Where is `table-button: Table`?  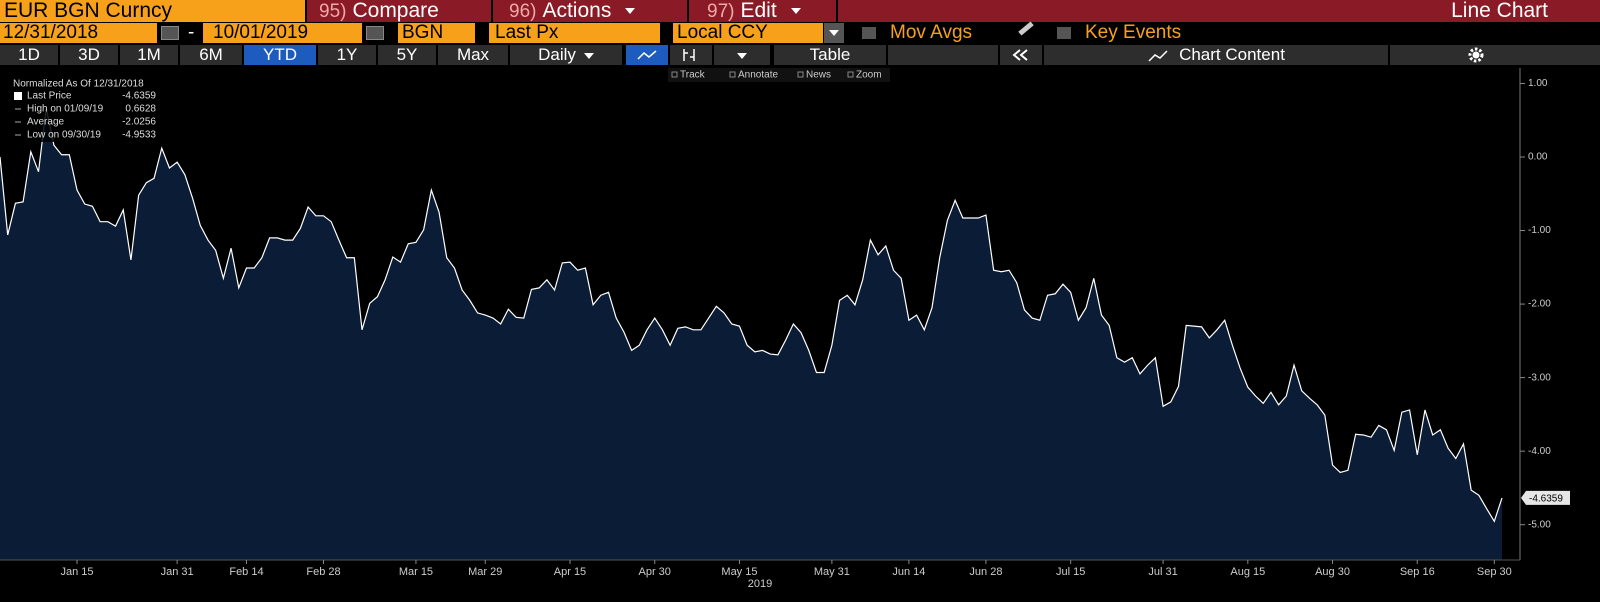 table-button: Table is located at coordinates (830, 55).